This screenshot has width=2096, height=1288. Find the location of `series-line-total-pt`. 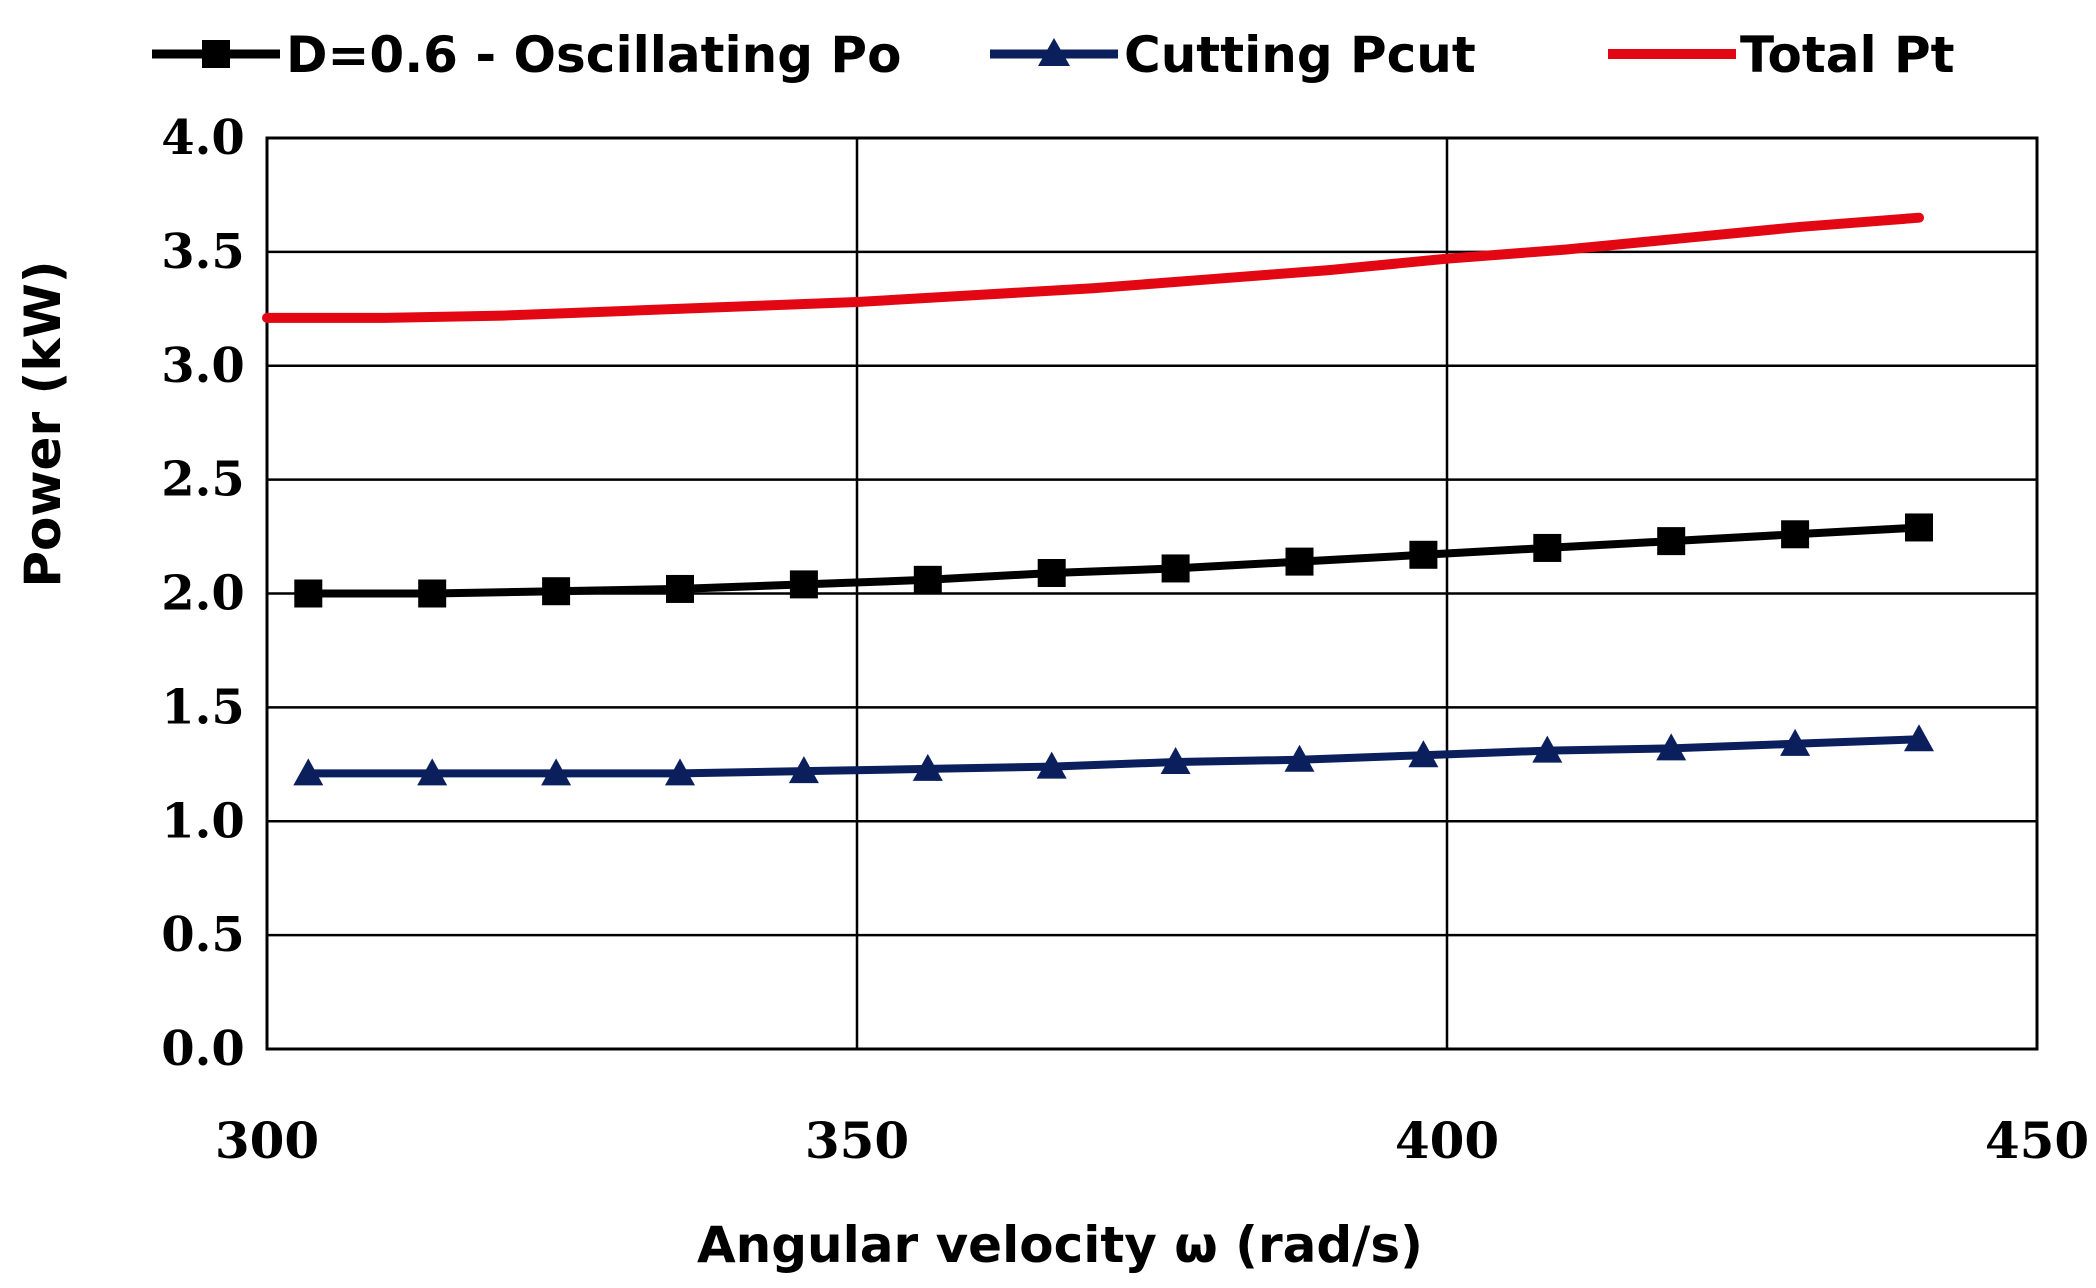

series-line-total-pt is located at coordinates (1093, 267).